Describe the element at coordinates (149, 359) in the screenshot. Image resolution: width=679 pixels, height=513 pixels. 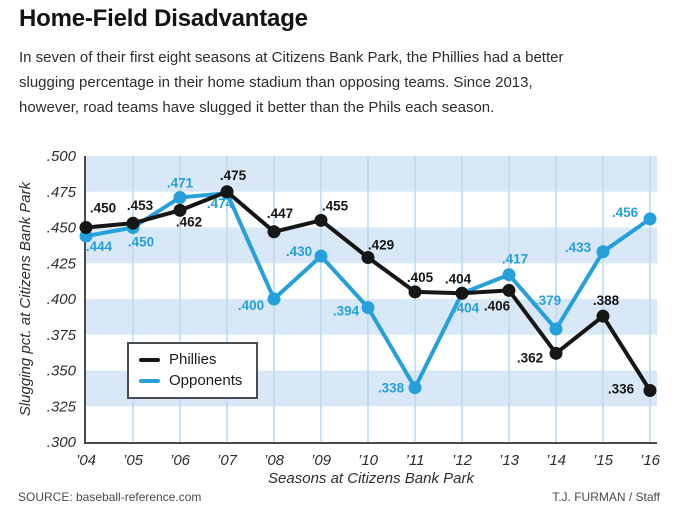
I see `phillies-line-swatch` at that location.